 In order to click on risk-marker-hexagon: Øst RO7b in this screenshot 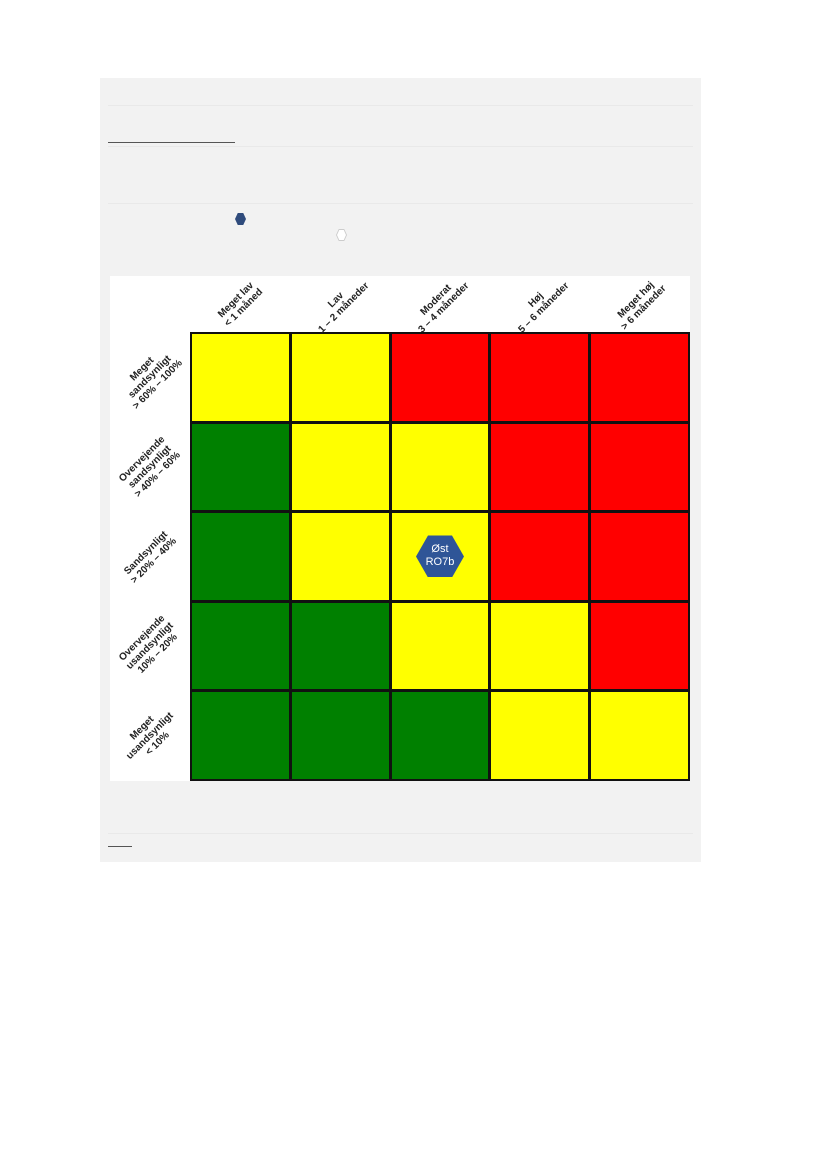, I will do `click(439, 556)`.